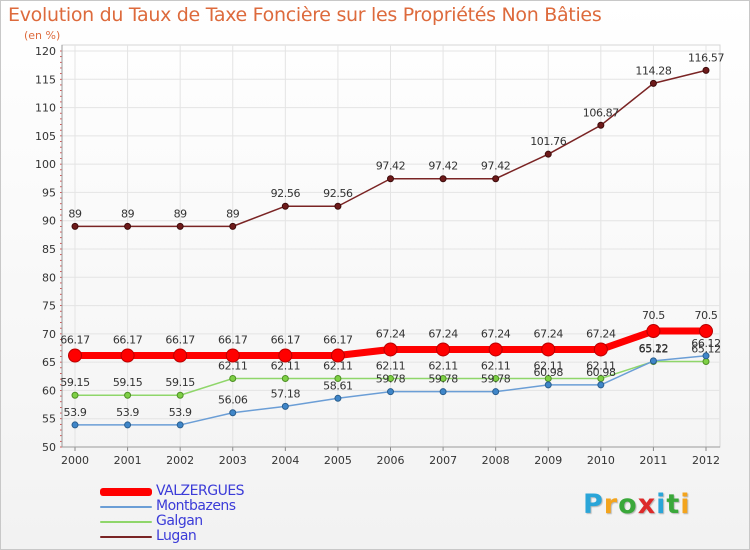 This screenshot has width=750, height=550. Describe the element at coordinates (42, 35) in the screenshot. I see `y-axis-unit-label: (en %)` at that location.